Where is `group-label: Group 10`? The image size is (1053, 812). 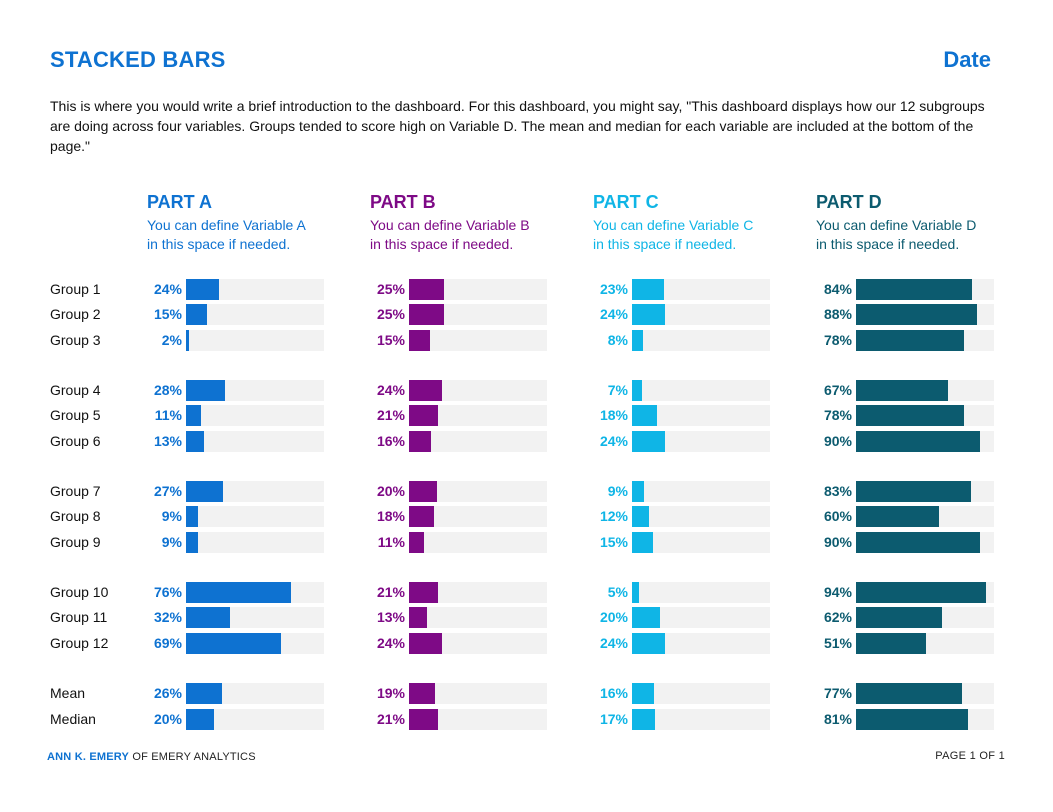 group-label: Group 10 is located at coordinates (79, 592).